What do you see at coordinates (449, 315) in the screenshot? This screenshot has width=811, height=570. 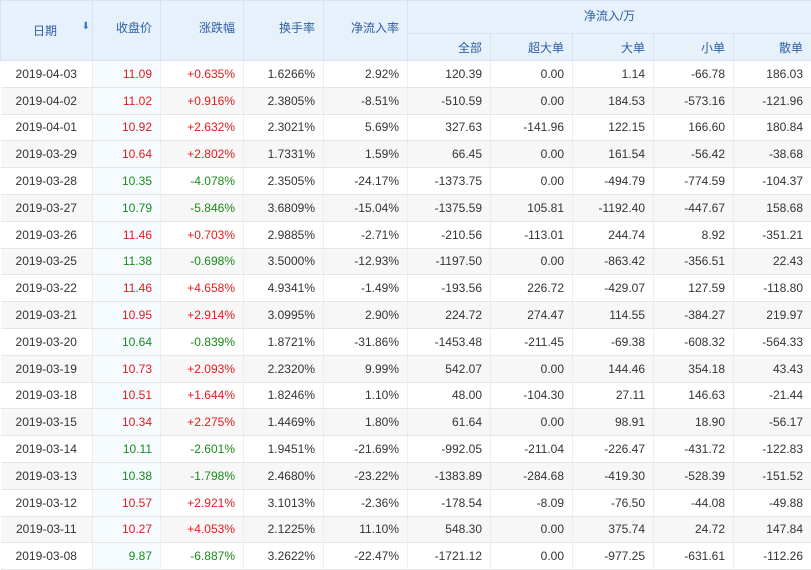 I see `row-all: 224.72` at bounding box center [449, 315].